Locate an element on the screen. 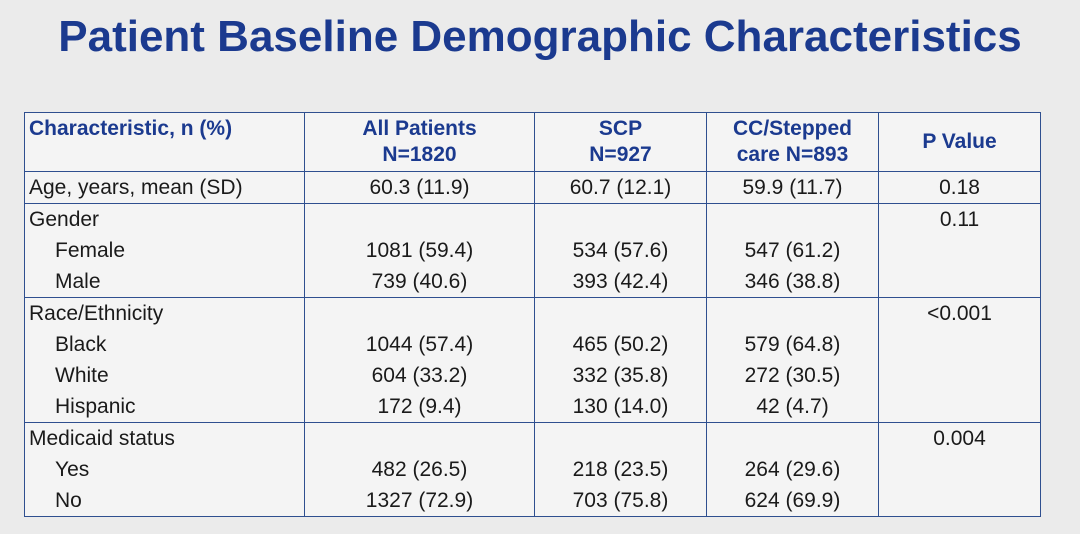 The width and height of the screenshot is (1080, 534). all-patients-cell: 604 (33.2) is located at coordinates (419, 375).